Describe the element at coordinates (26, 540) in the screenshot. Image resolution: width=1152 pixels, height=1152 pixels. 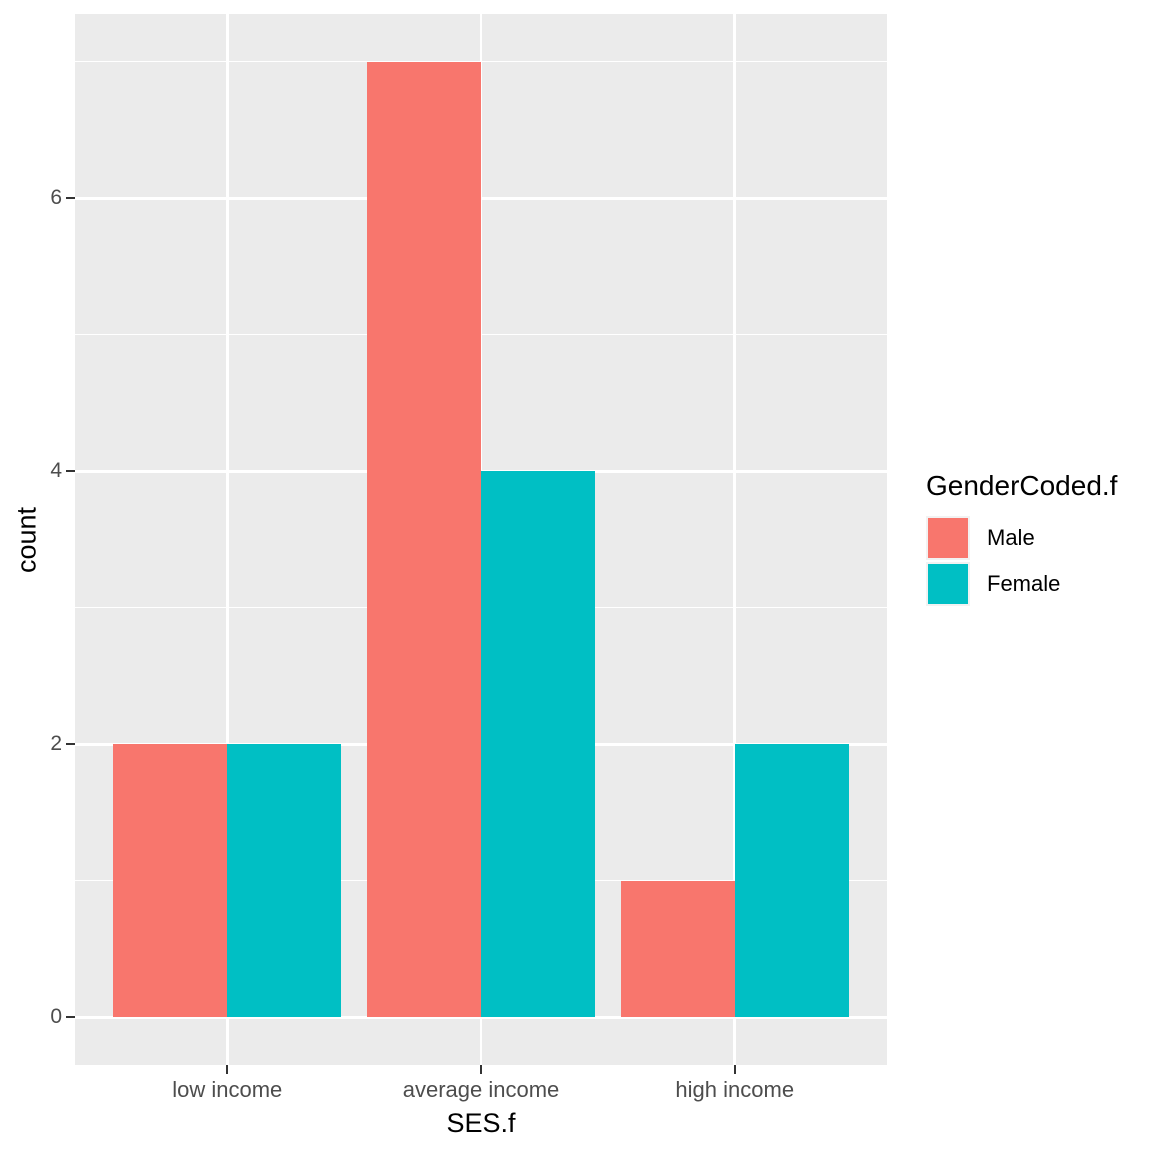
I see `y-axis-title: count` at that location.